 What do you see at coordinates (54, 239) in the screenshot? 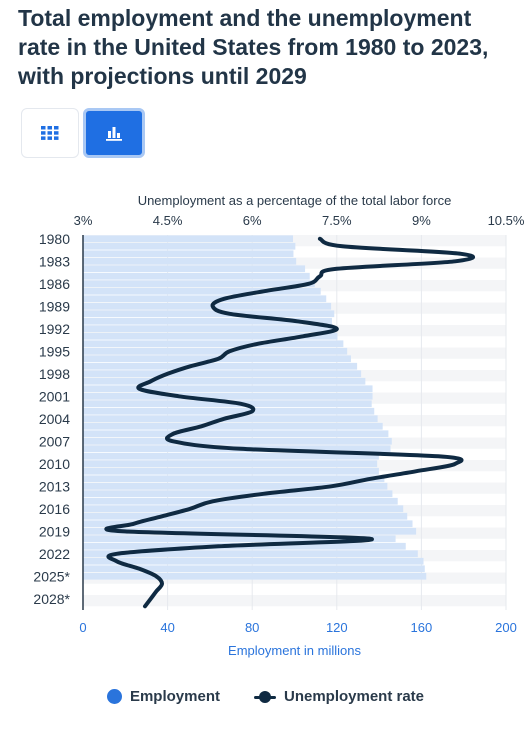
I see `category-tick-label: 1980` at bounding box center [54, 239].